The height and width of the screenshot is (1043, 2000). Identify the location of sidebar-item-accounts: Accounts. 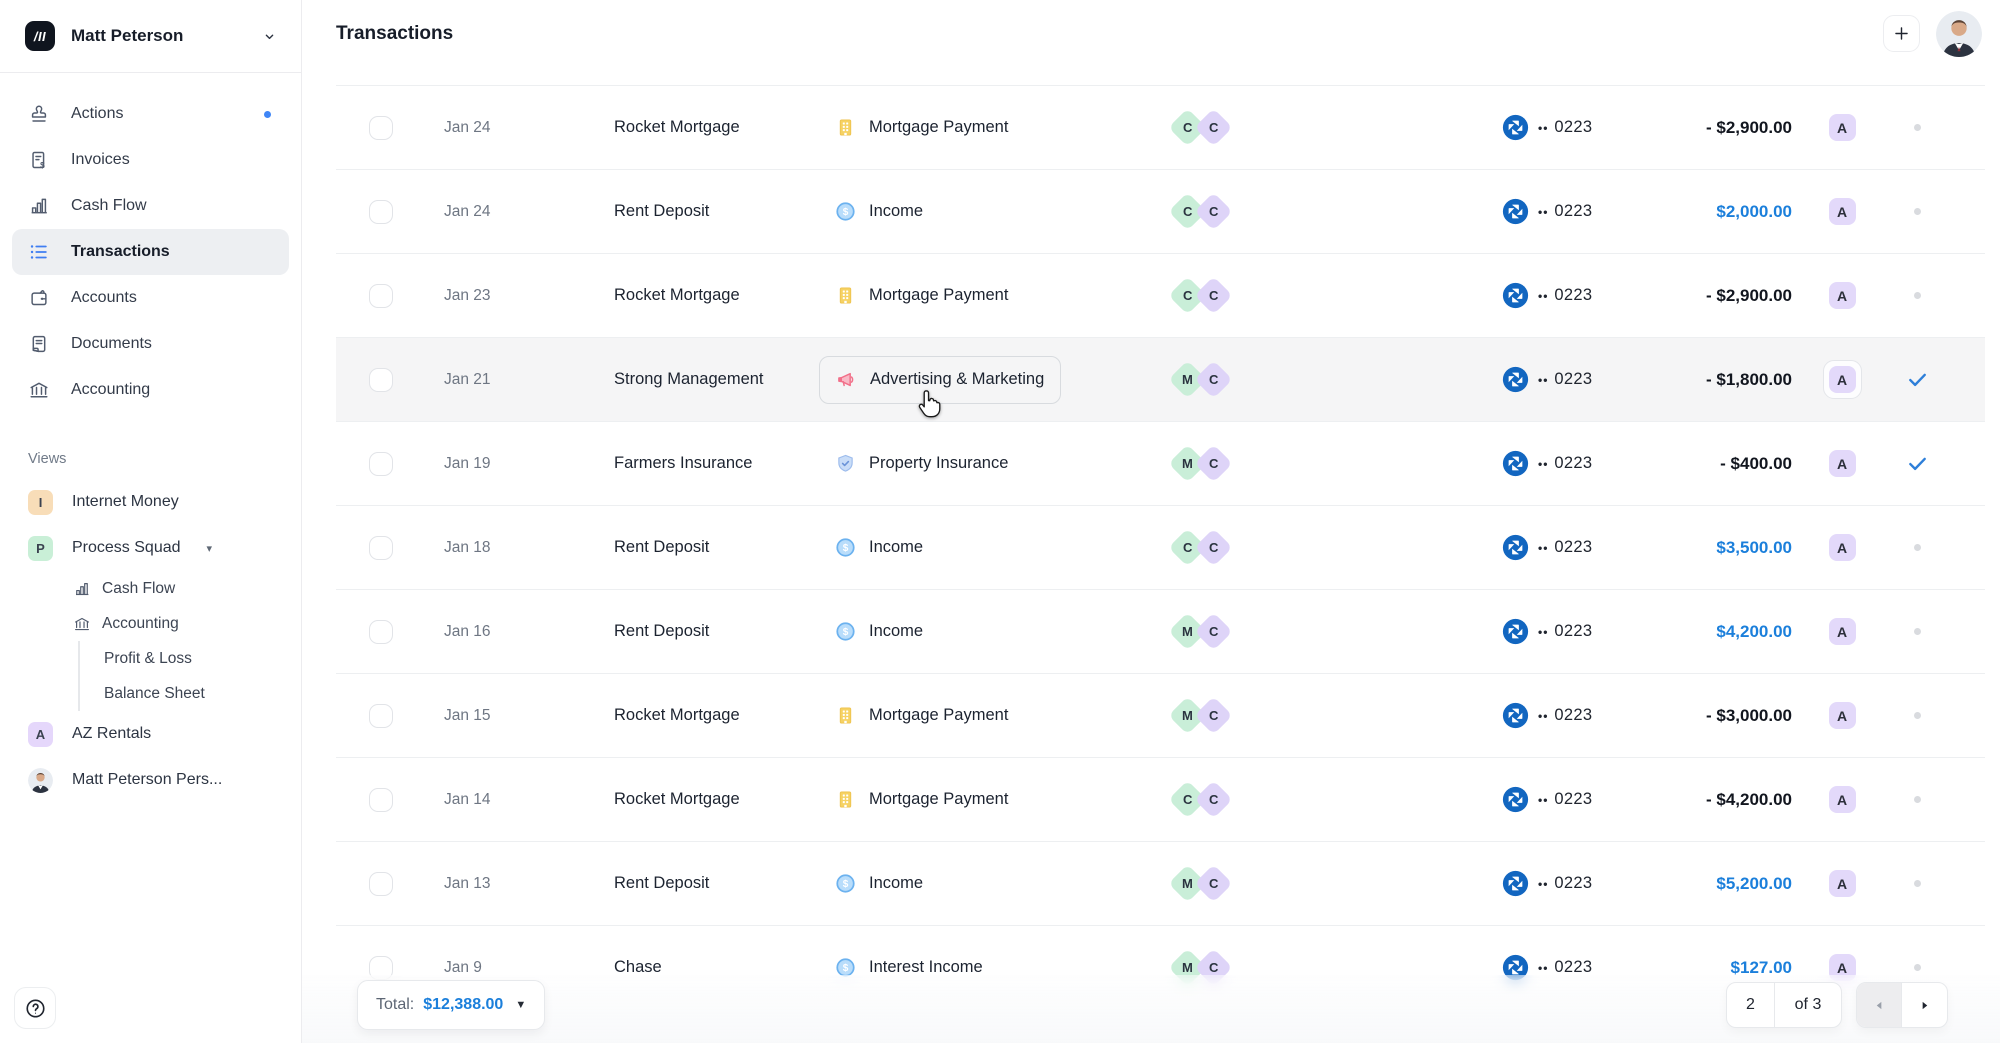
(150, 298).